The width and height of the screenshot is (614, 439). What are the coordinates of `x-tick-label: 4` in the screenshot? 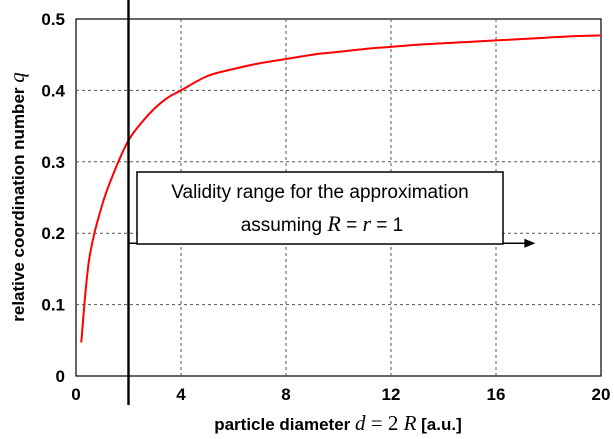 It's located at (181, 394).